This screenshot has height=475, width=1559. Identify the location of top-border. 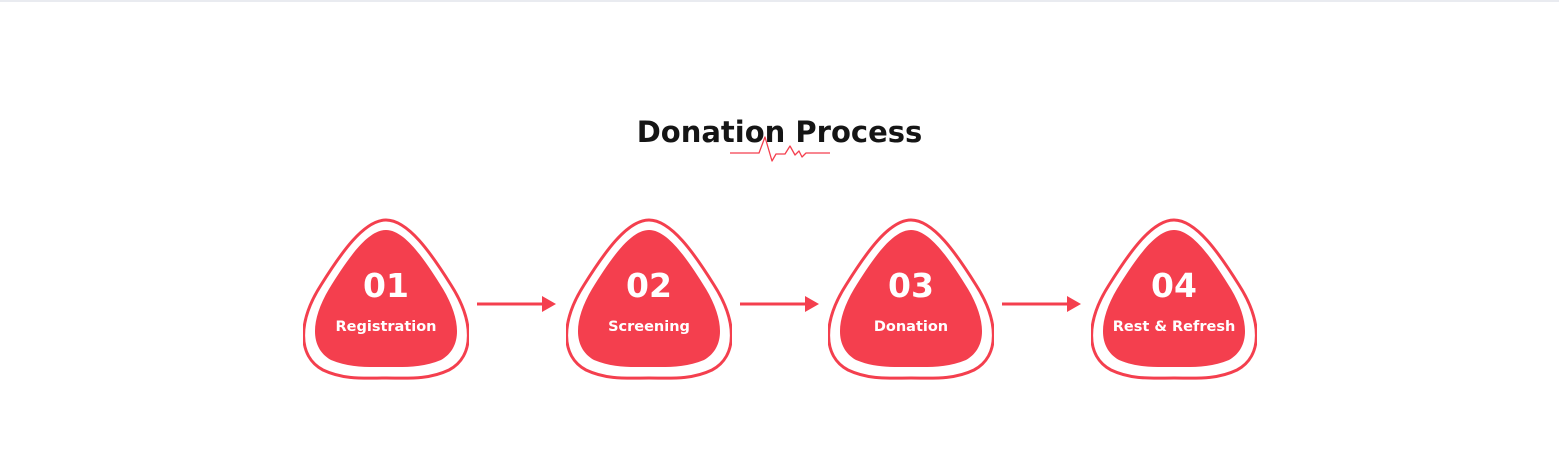
(779, 1).